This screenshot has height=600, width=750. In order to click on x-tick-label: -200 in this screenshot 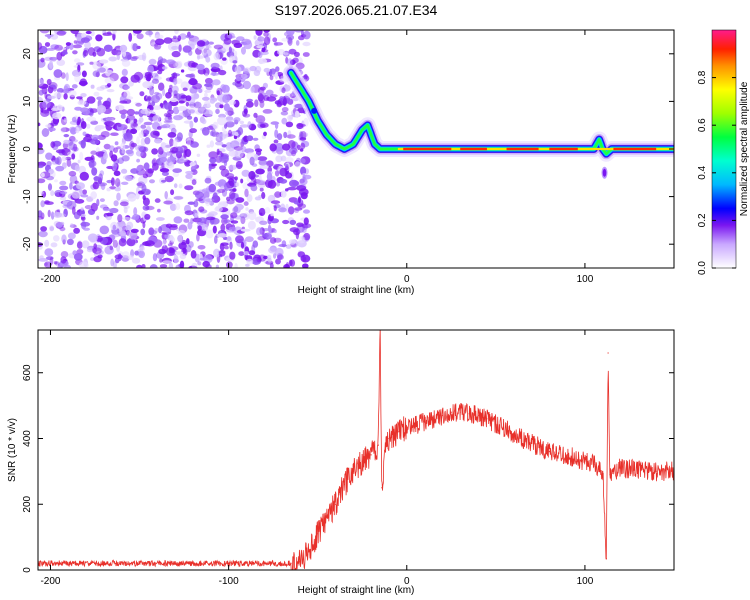, I will do `click(50, 581)`.